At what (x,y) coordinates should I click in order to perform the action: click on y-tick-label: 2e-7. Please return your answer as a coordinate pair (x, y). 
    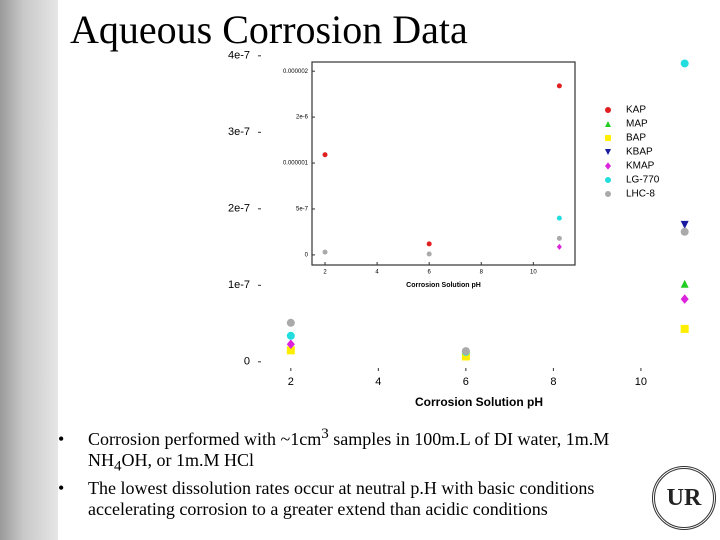
    Looking at the image, I should click on (239, 209).